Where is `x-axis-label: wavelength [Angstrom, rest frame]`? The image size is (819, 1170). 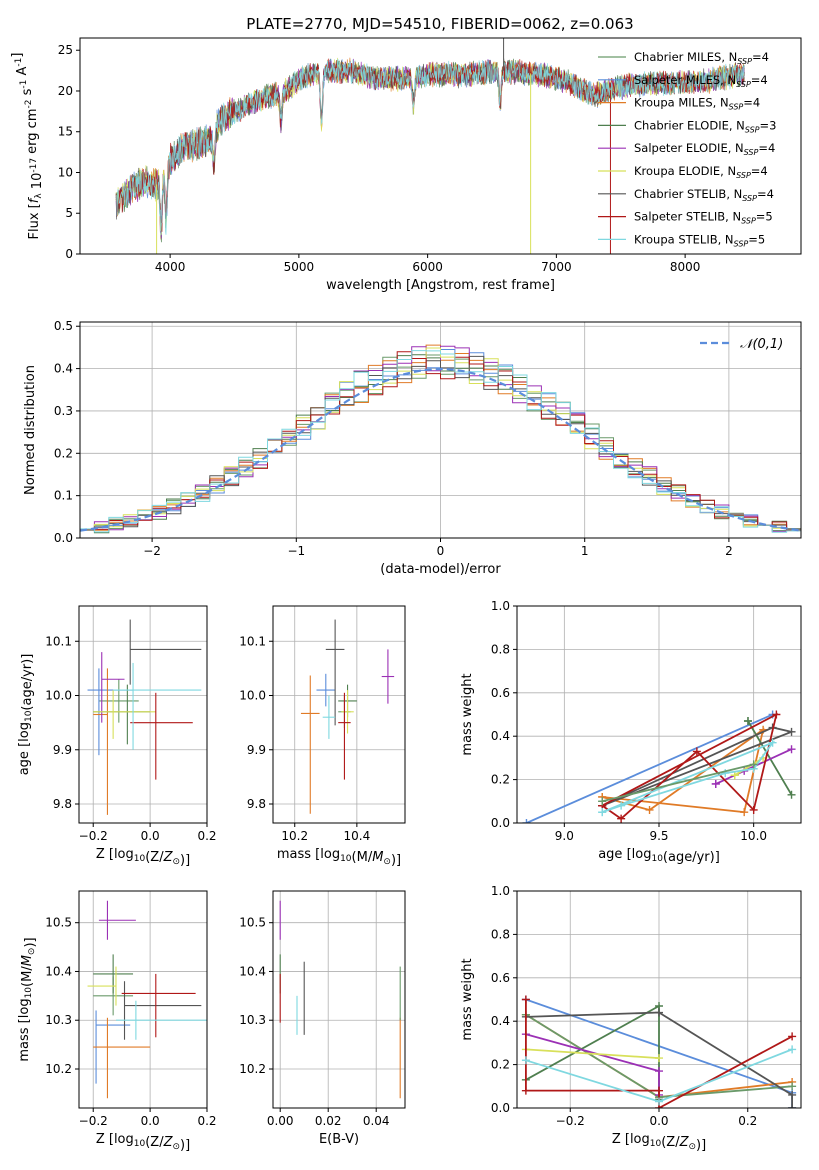
x-axis-label: wavelength [Angstrom, rest frame] is located at coordinates (440, 285).